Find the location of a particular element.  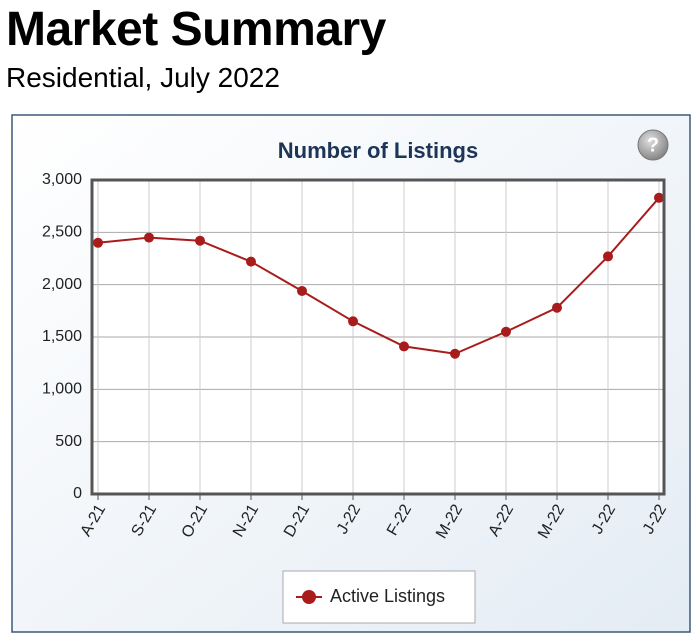

y-tick-label: 2,500 is located at coordinates (62, 232).